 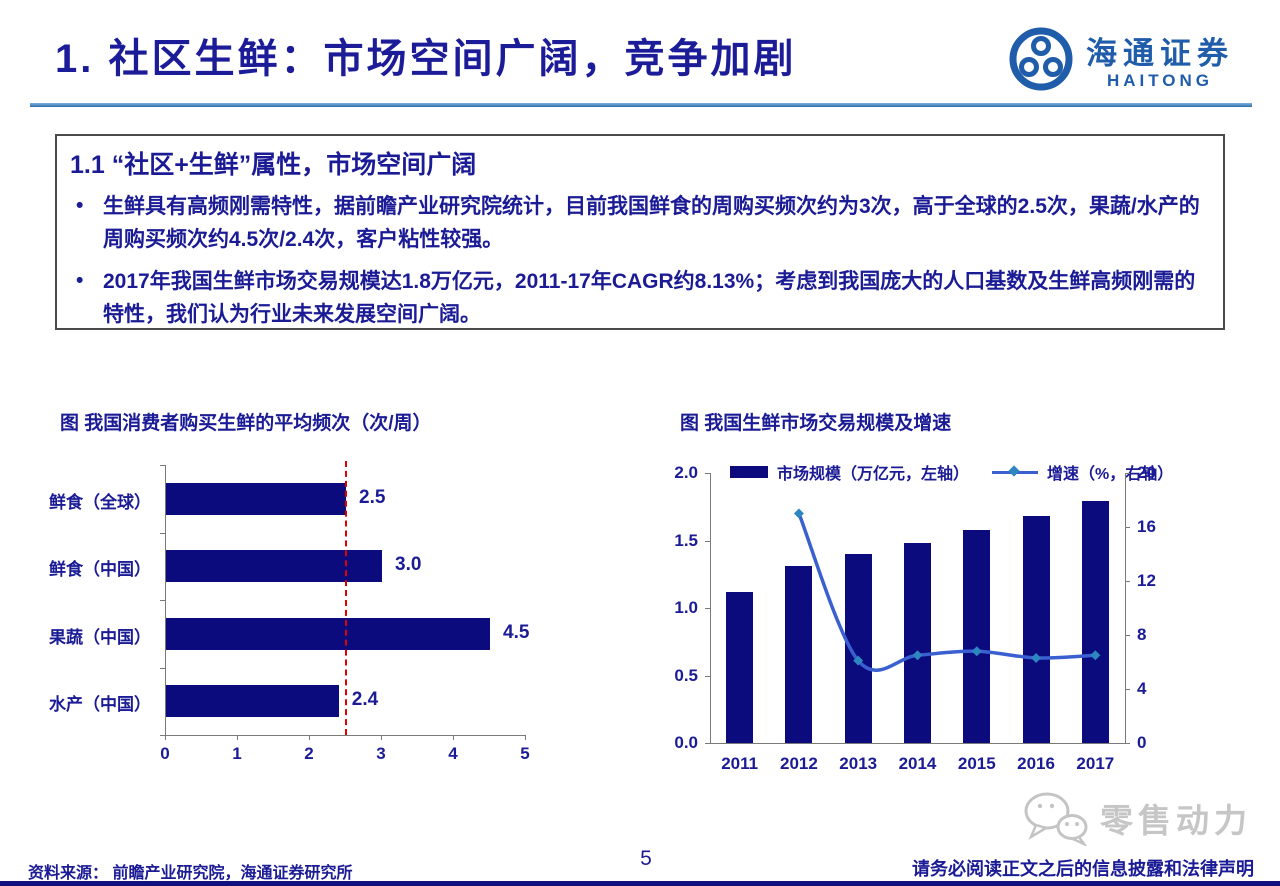 What do you see at coordinates (749, 472) in the screenshot?
I see `bar-series-swatch-icon` at bounding box center [749, 472].